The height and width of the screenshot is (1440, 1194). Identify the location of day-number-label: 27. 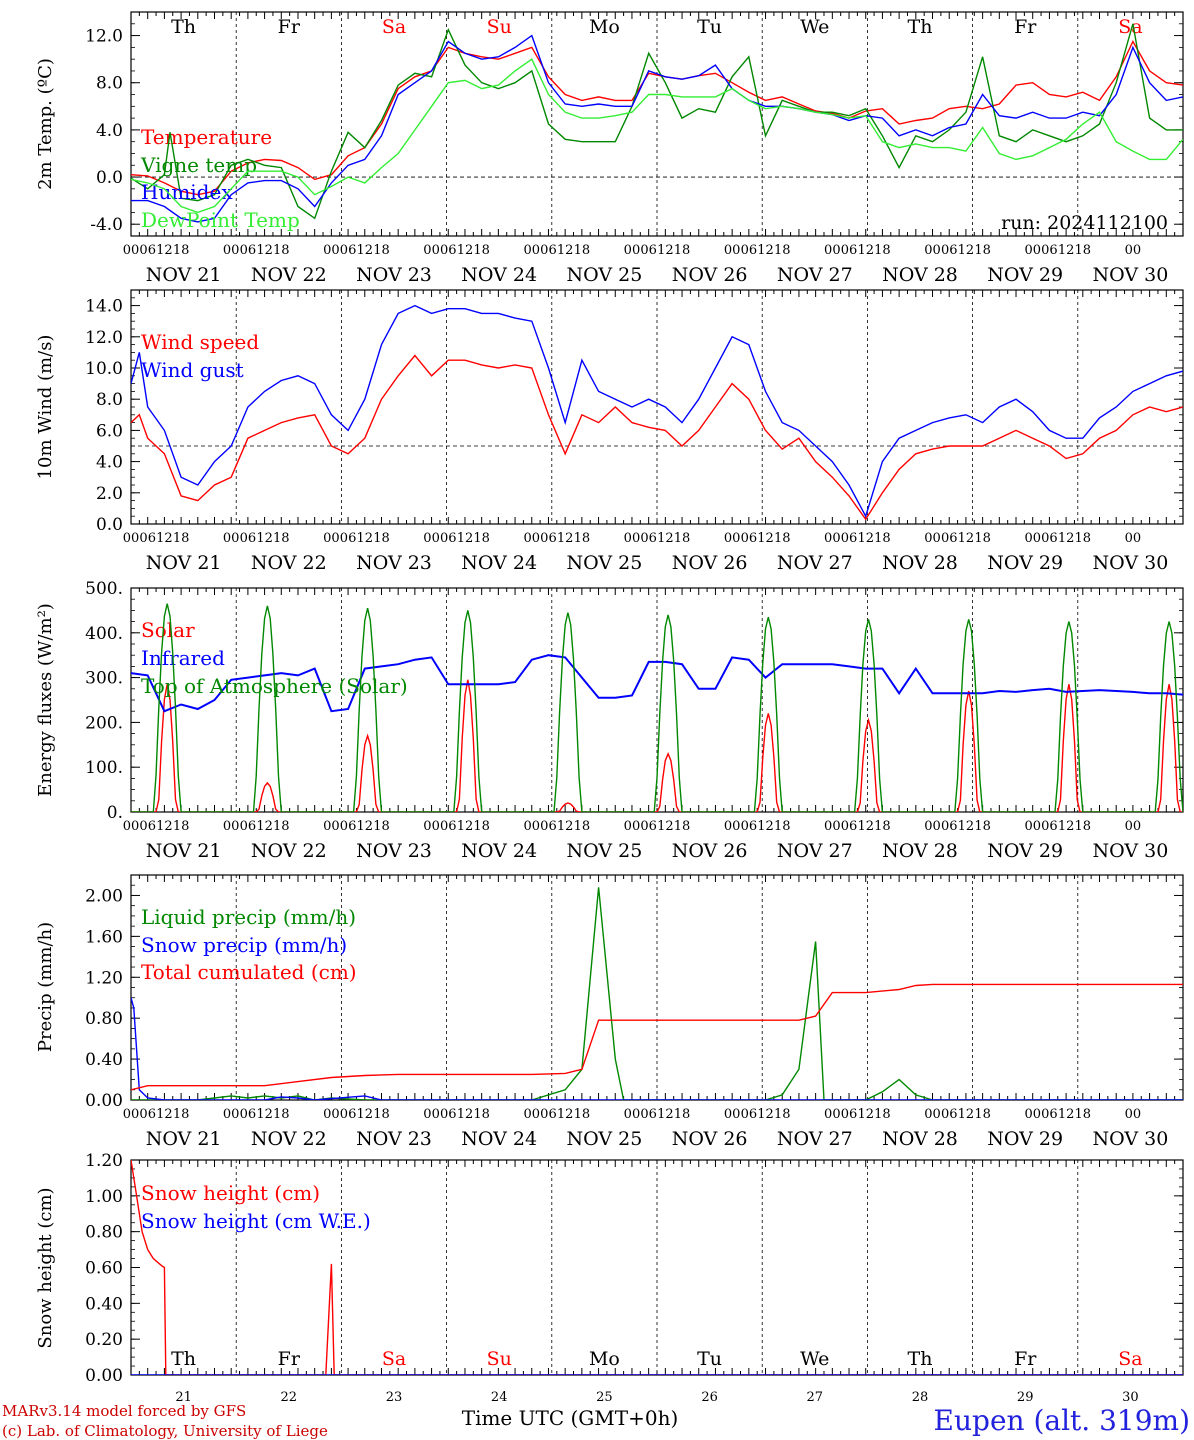
(815, 1397).